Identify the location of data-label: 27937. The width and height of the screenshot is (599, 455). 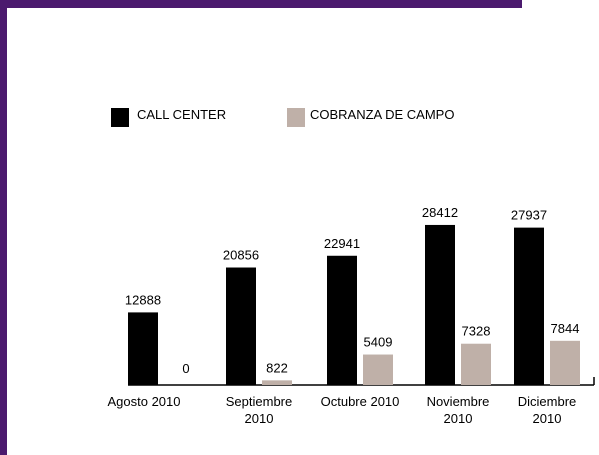
(529, 215).